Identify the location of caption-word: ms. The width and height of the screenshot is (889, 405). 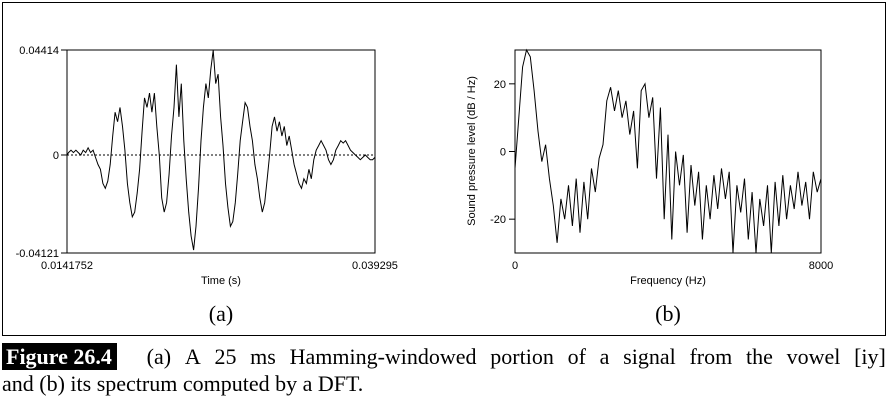
(263, 356).